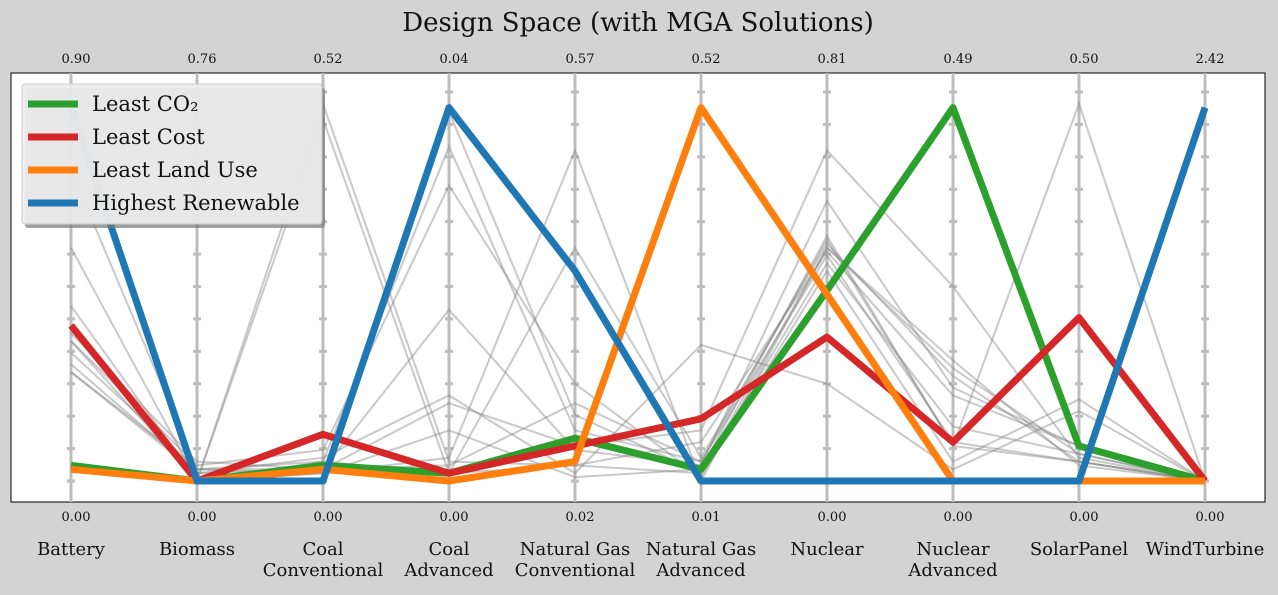 Image resolution: width=1278 pixels, height=595 pixels. What do you see at coordinates (197, 549) in the screenshot?
I see `category-label: Biomass` at bounding box center [197, 549].